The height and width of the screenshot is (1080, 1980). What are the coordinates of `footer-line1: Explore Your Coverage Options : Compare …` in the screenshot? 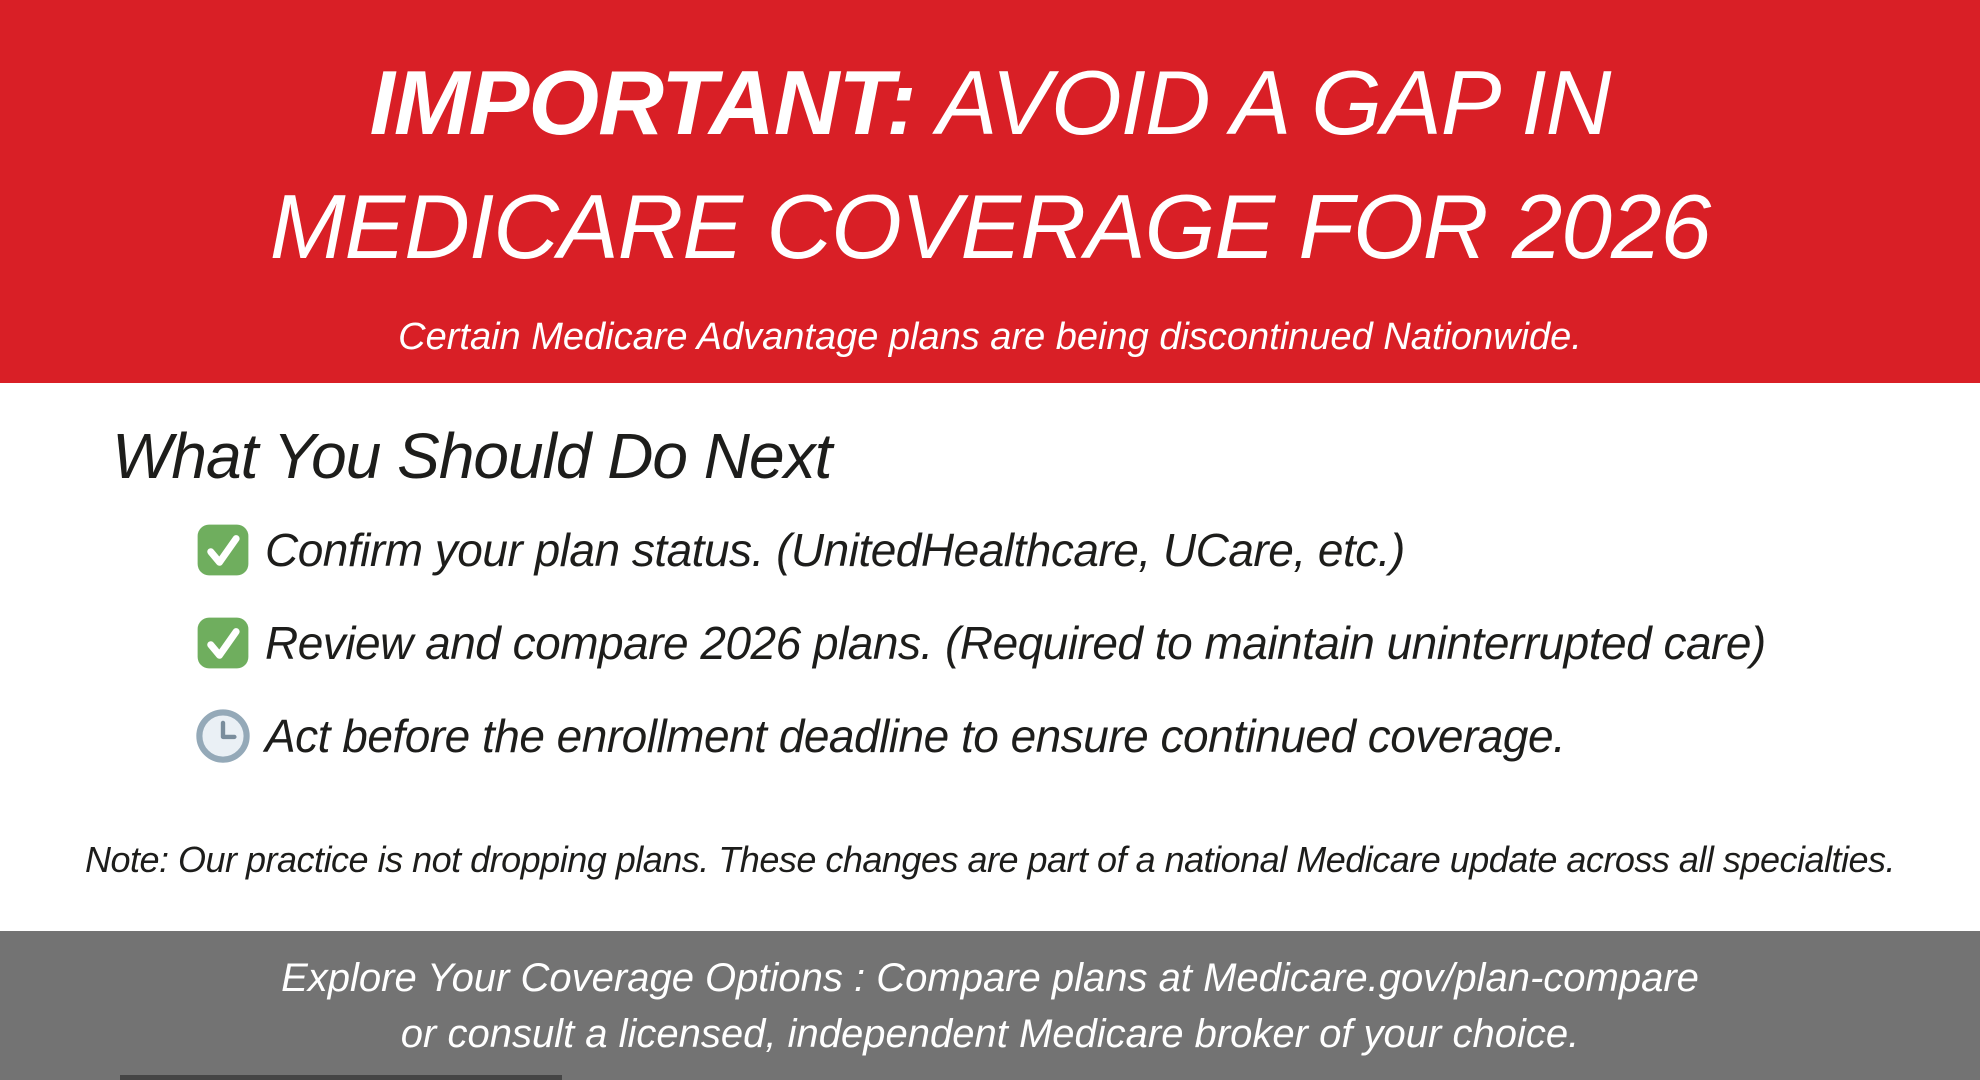 It's located at (990, 977).